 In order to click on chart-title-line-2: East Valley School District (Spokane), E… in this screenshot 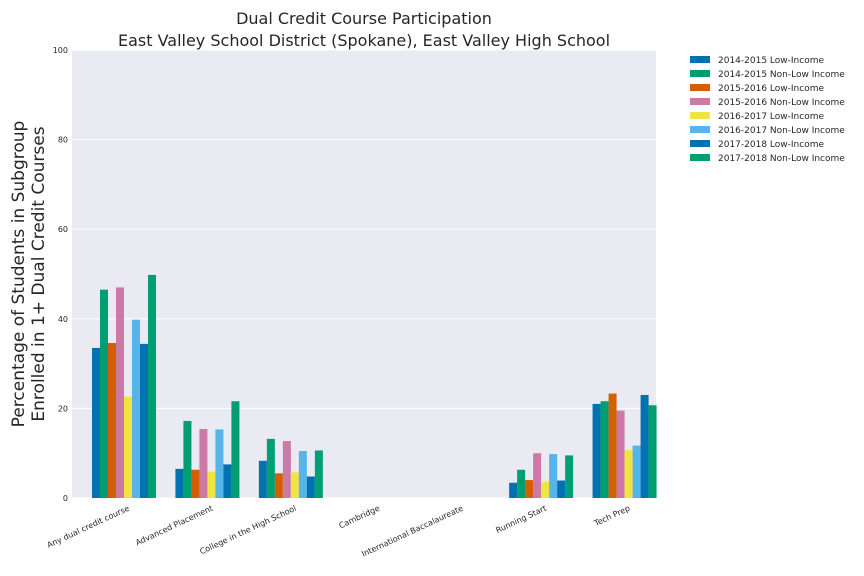, I will do `click(364, 40)`.